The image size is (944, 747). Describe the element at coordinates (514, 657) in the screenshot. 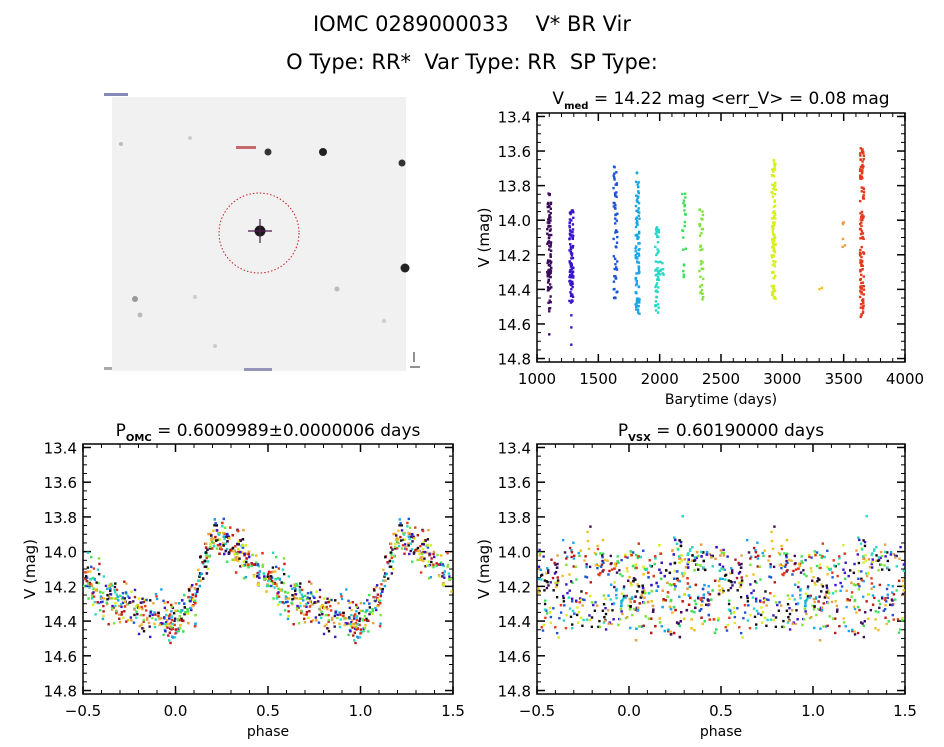

I see `y-tick-label: 14.6` at that location.